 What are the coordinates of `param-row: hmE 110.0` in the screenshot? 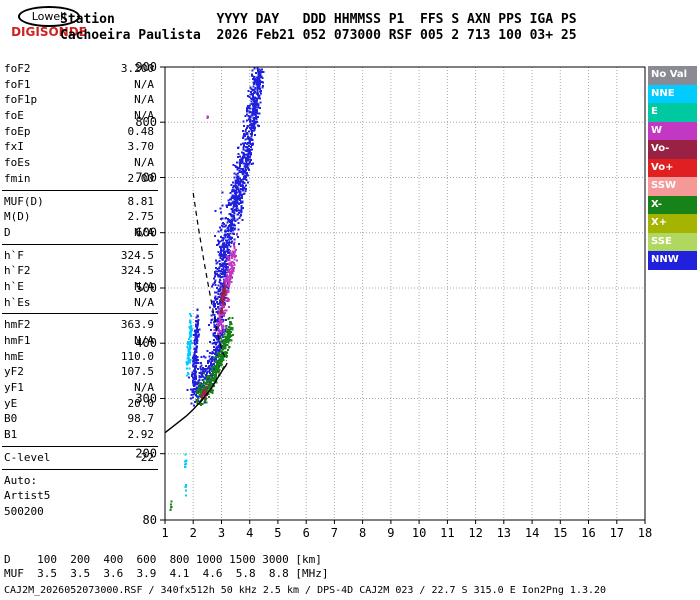 It's located at (80, 357).